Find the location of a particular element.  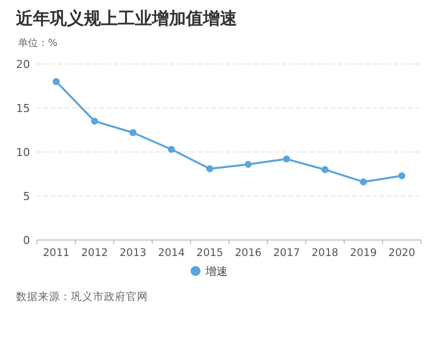

source-note: 数据来源：巩义市政府官网 is located at coordinates (82, 296).